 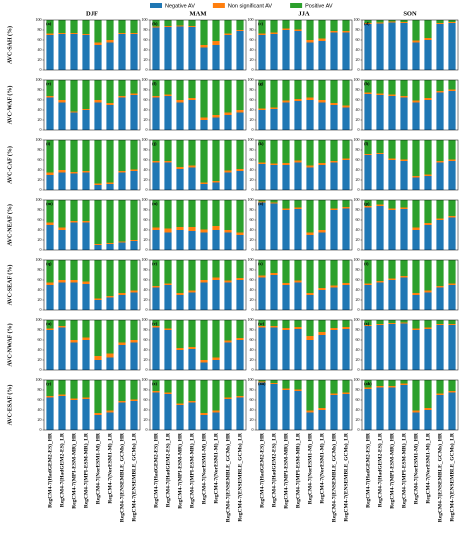 I want to click on x-tick-label: RegCM4-7(ENSEMBLE_GCMs)_HR, so click(x=121, y=477).